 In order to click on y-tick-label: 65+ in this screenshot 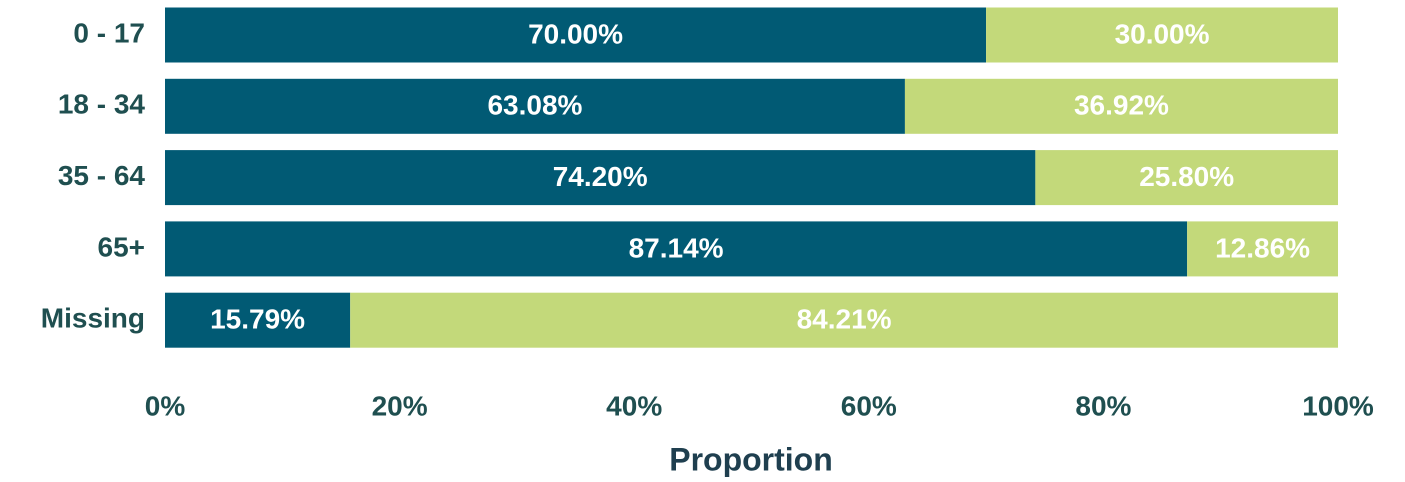, I will do `click(122, 246)`.